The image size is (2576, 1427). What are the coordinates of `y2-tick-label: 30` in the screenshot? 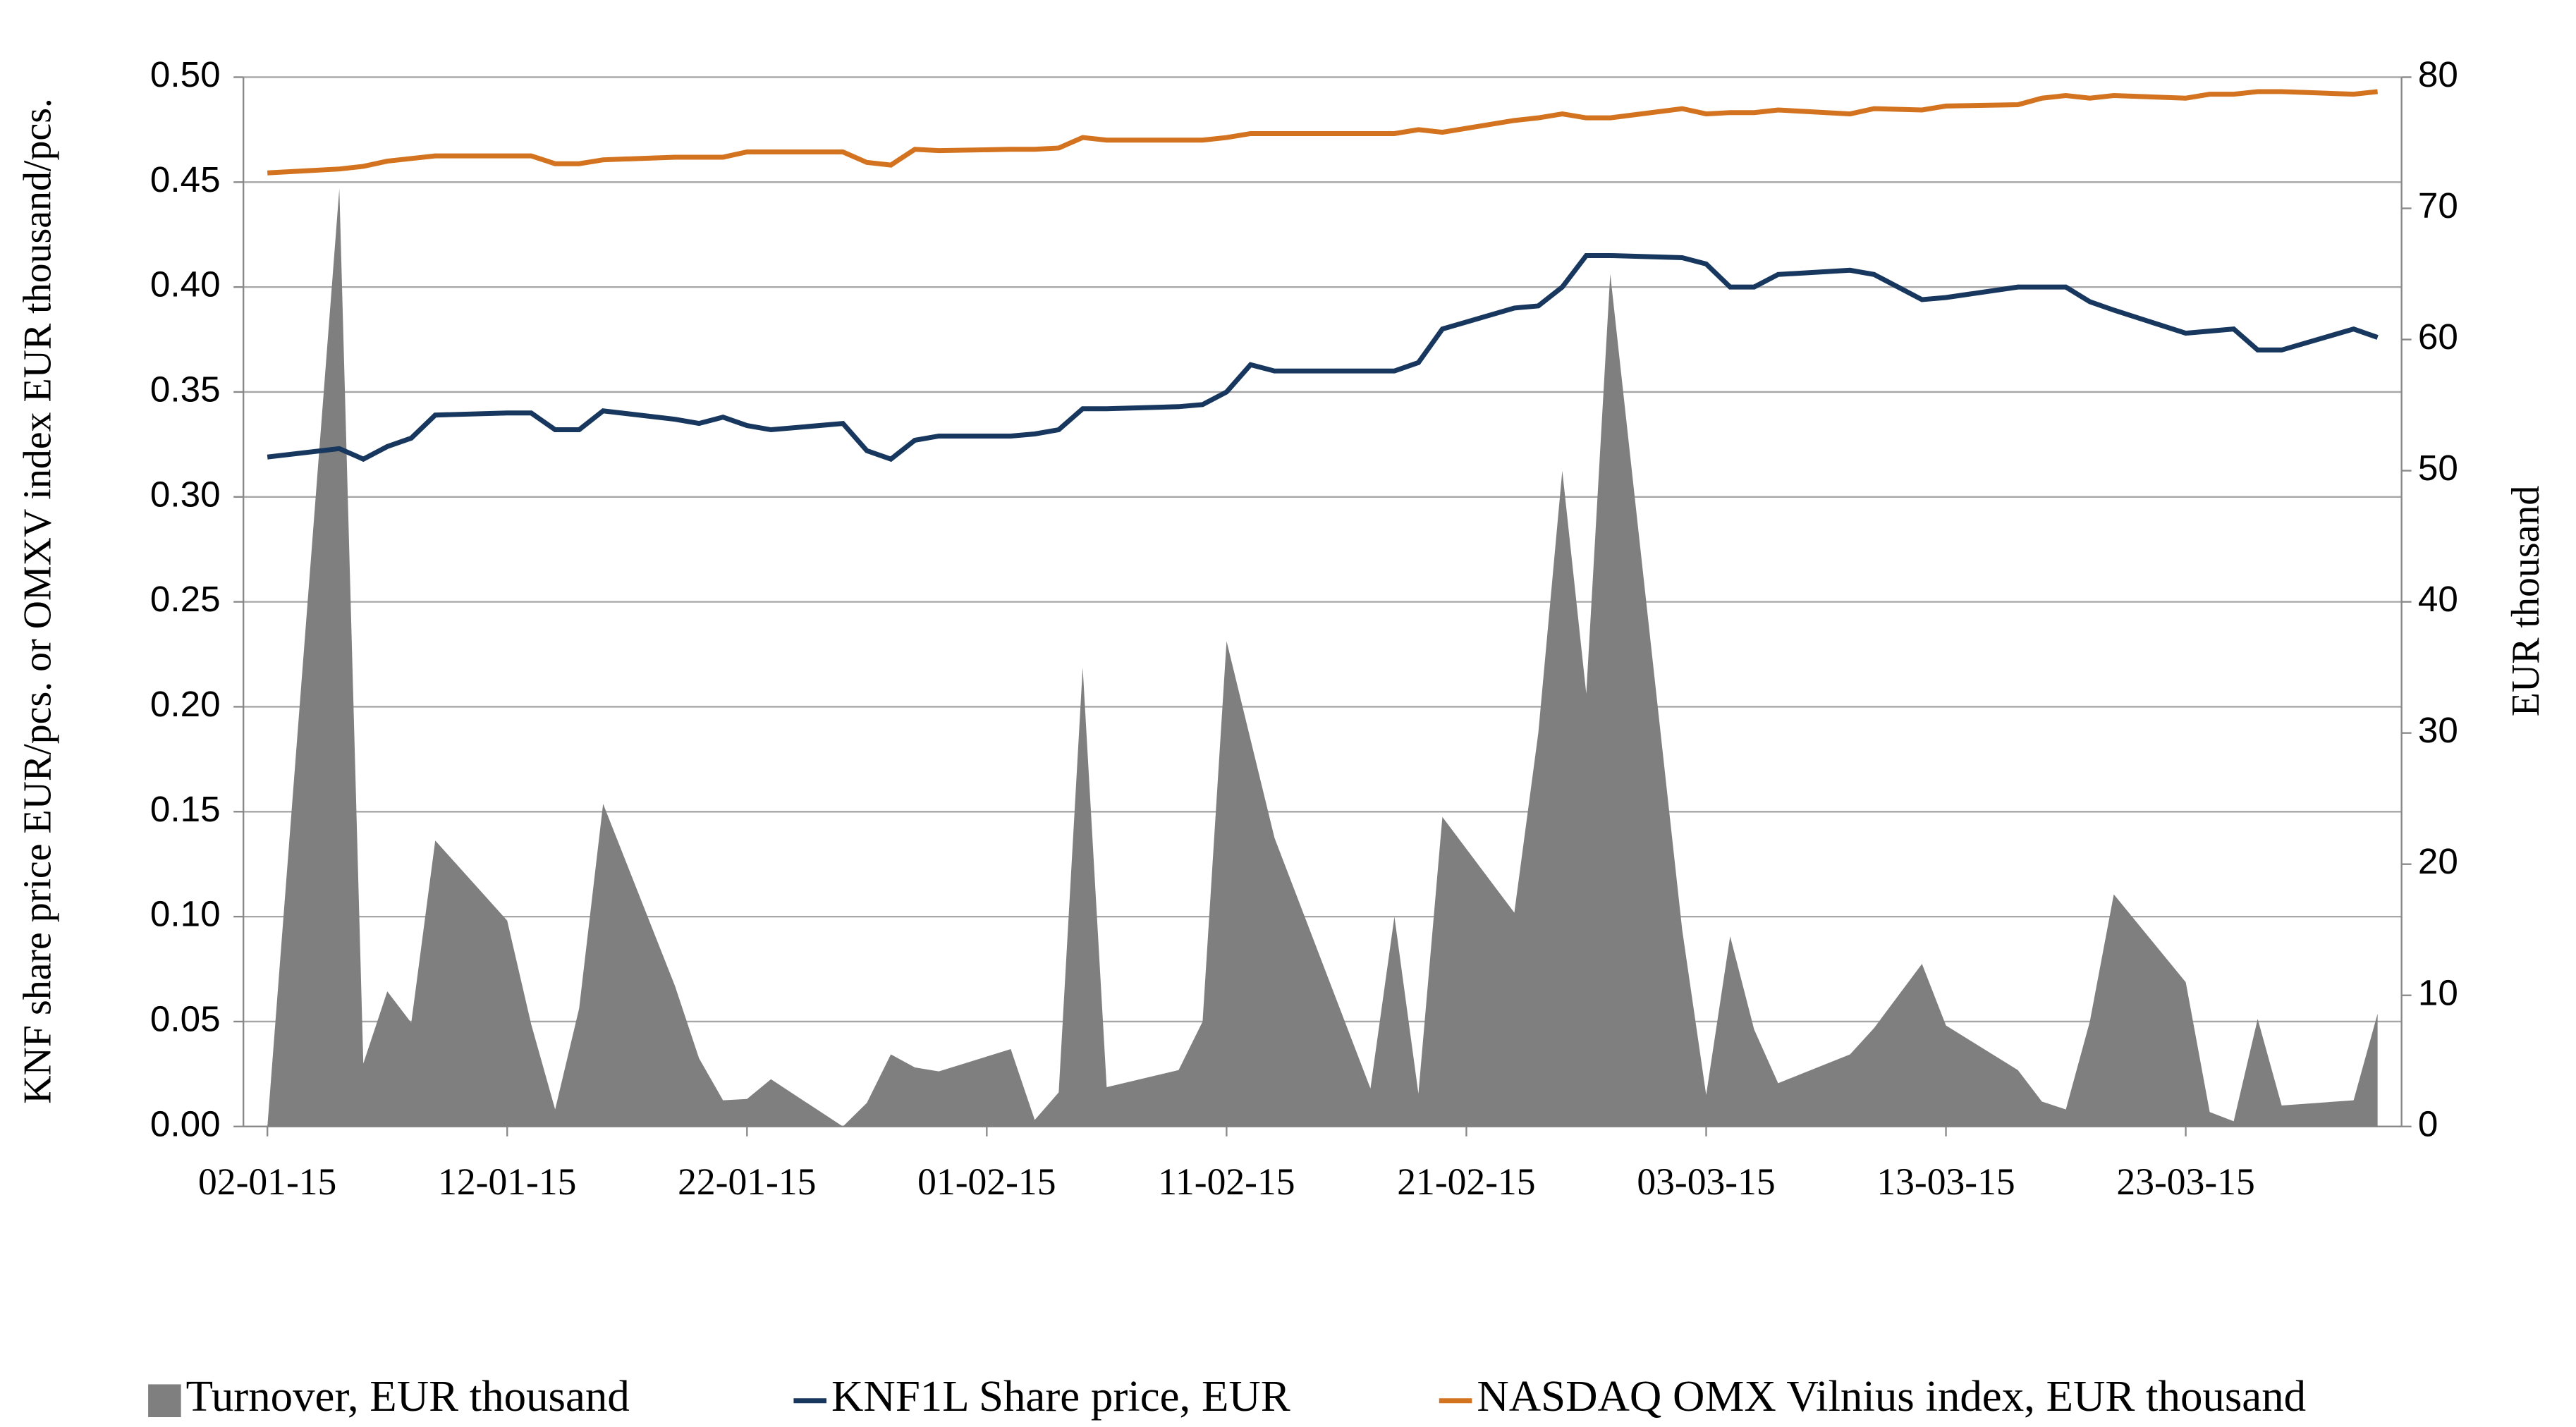 It's located at (2438, 730).